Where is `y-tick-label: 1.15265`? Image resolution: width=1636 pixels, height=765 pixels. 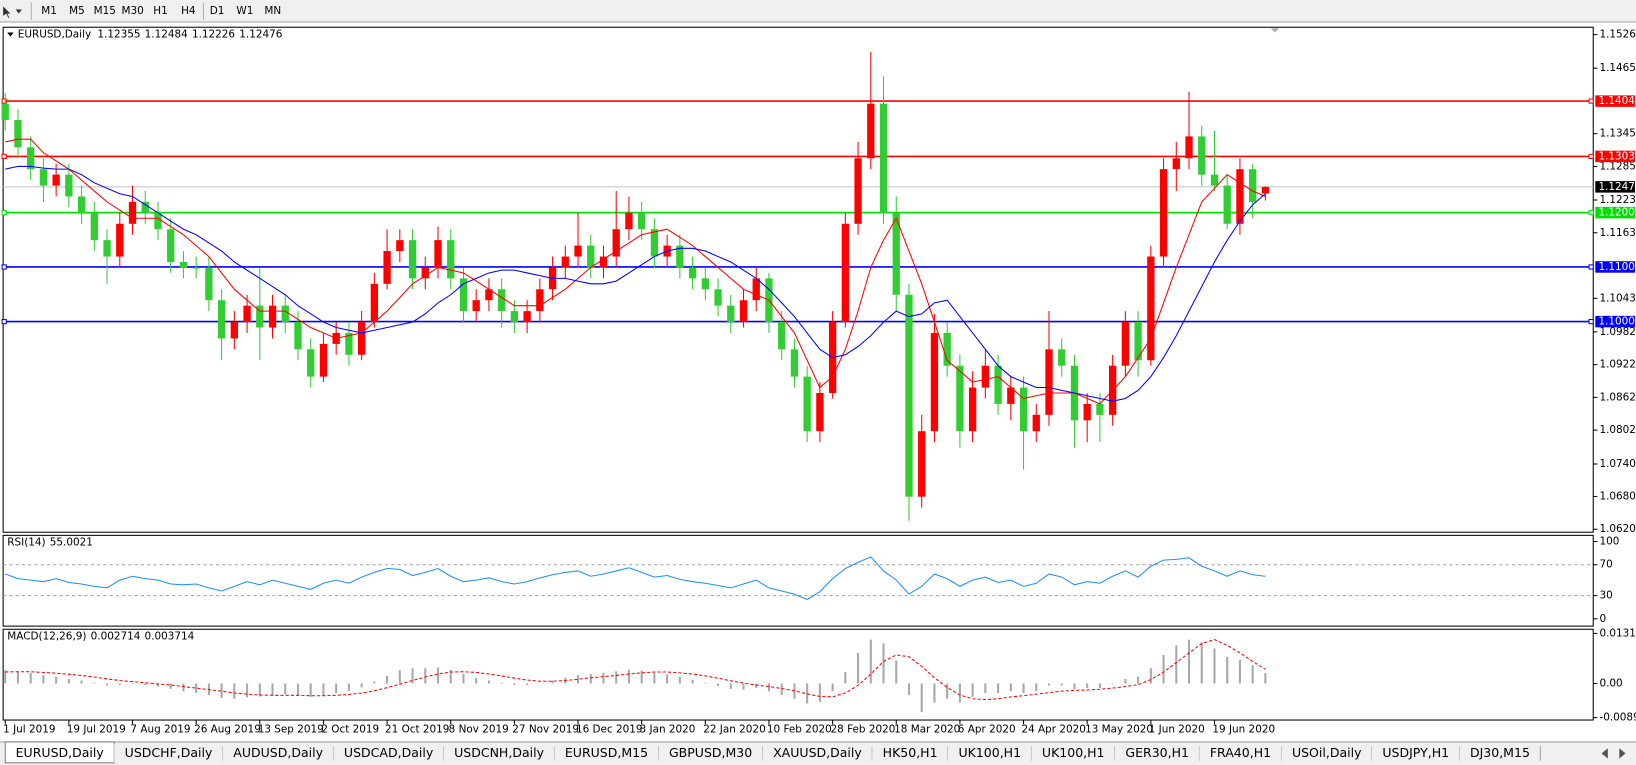
y-tick-label: 1.15265 is located at coordinates (1617, 35).